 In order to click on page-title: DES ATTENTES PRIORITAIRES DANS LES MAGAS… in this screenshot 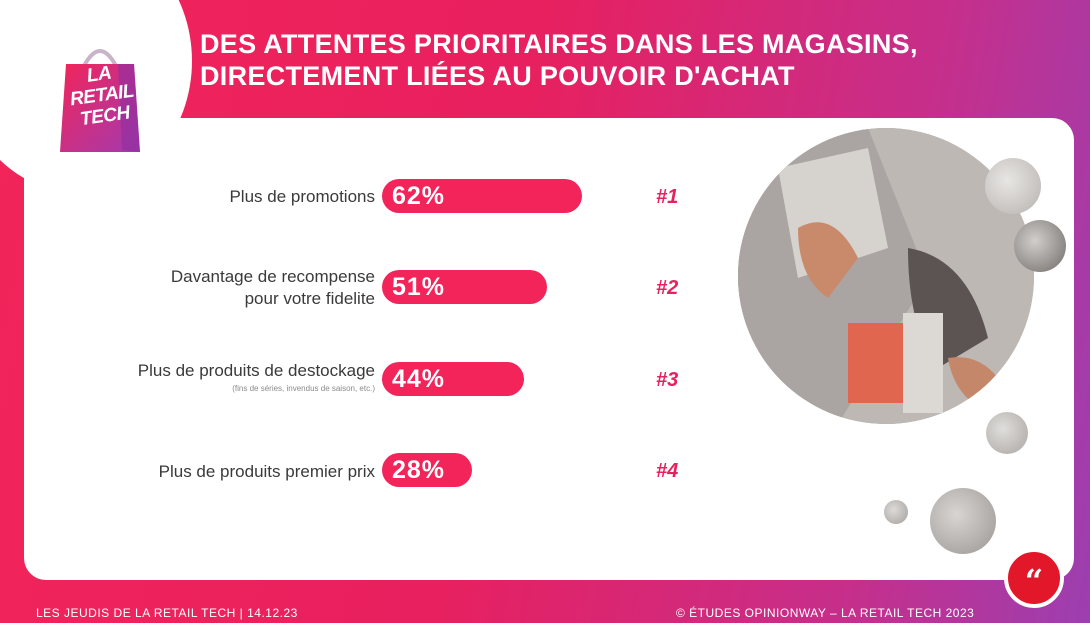, I will do `click(640, 60)`.